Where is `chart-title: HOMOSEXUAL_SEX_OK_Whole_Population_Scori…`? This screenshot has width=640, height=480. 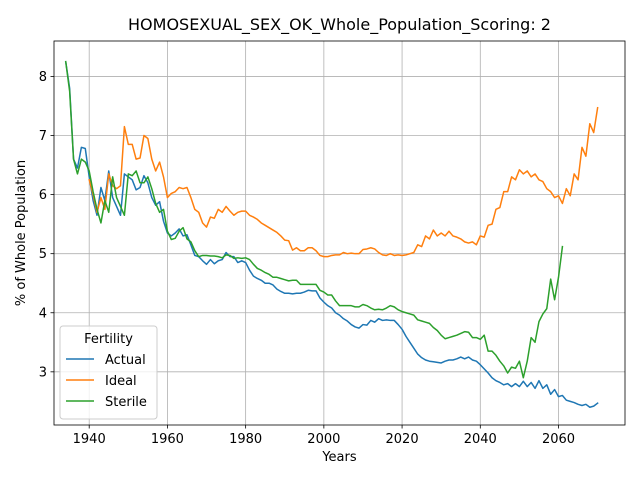
chart-title: HOMOSEXUAL_SEX_OK_Whole_Population_Scori… is located at coordinates (339, 25).